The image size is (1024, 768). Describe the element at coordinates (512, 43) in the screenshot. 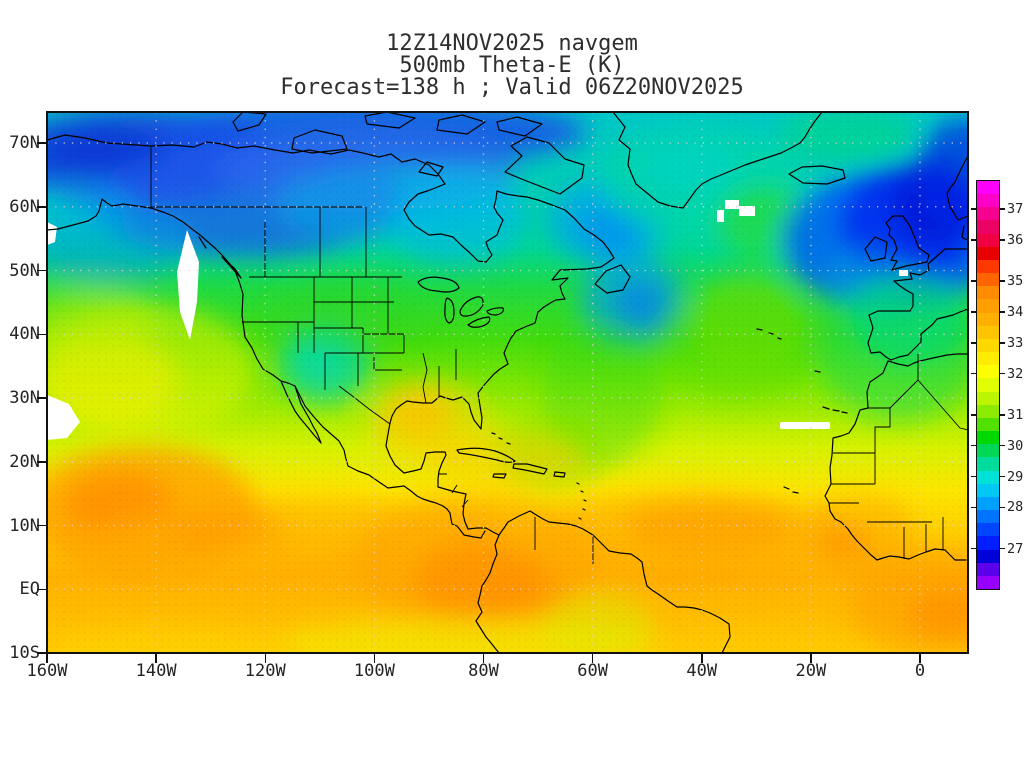

I see `title-run-line: 12Z14NOV2025 navgem` at that location.